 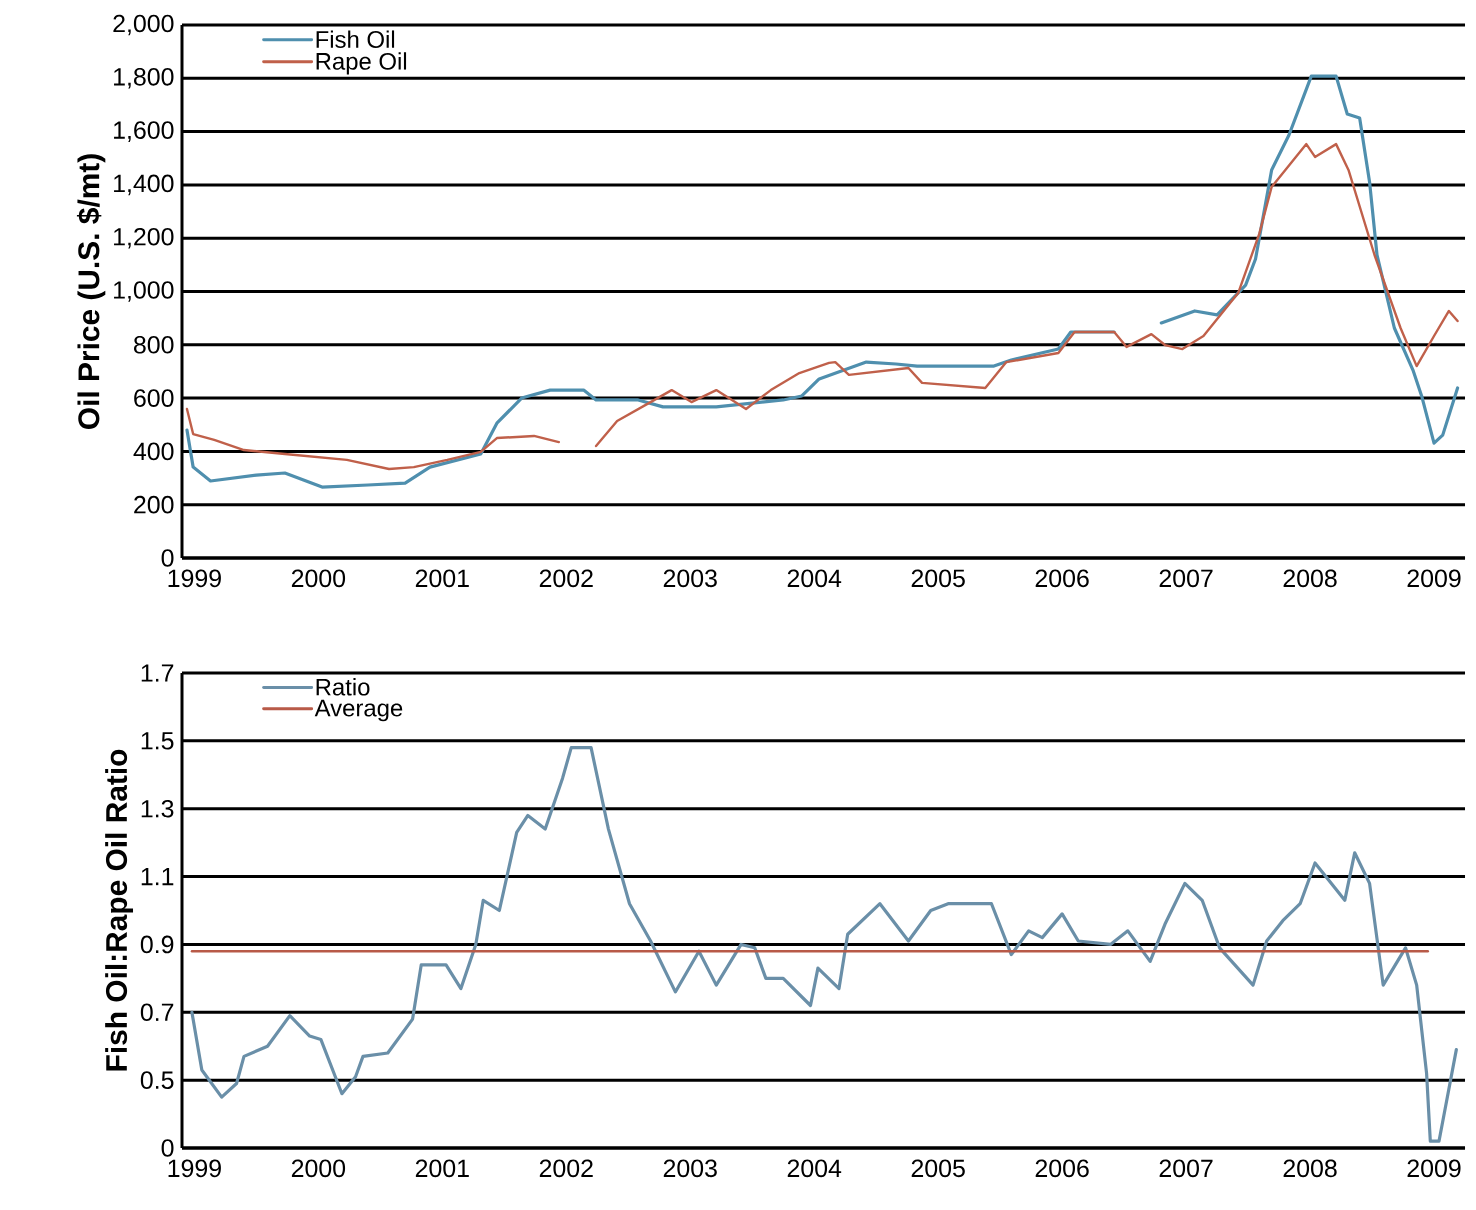 I want to click on y-tick-label: 600, so click(x=154, y=398).